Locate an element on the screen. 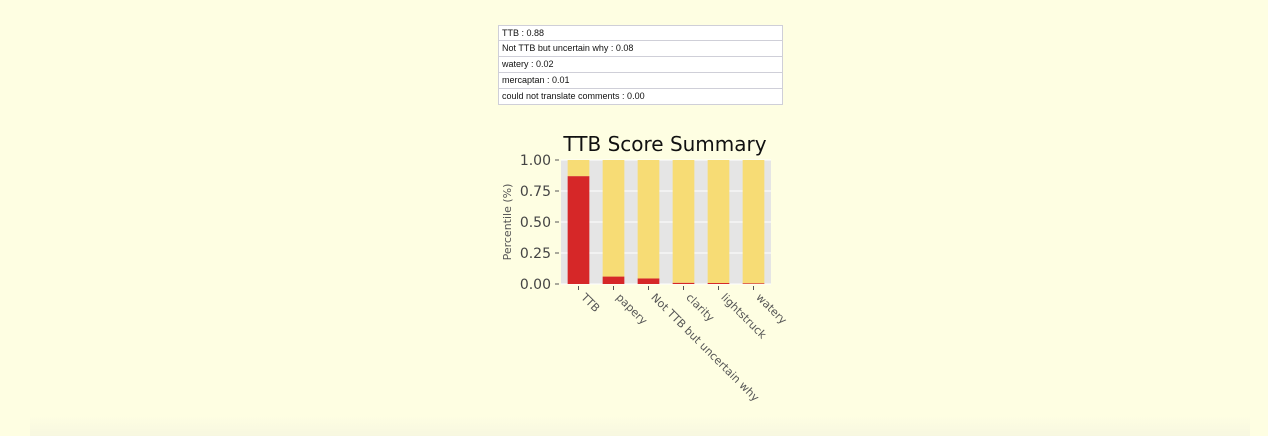 This screenshot has height=436, width=1268. score-row-watery: watery : 0.02 is located at coordinates (640, 65).